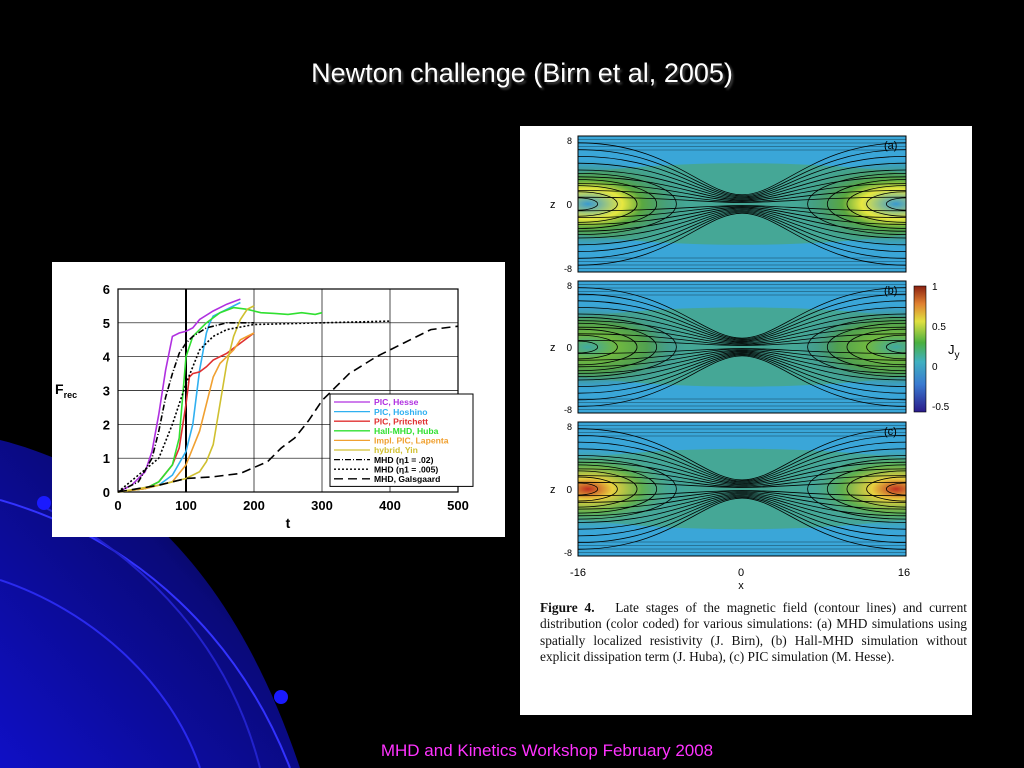 Image resolution: width=1024 pixels, height=768 pixels. What do you see at coordinates (935, 287) in the screenshot?
I see `colorbar-tick: 1` at bounding box center [935, 287].